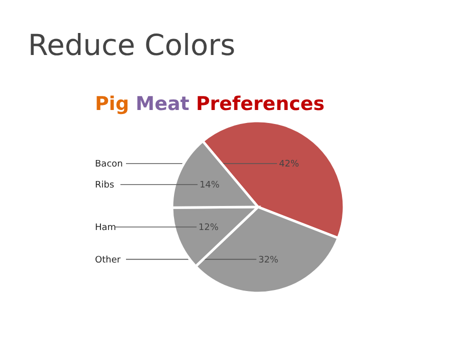  Describe the element at coordinates (210, 185) in the screenshot. I see `data-label: 14%` at that location.